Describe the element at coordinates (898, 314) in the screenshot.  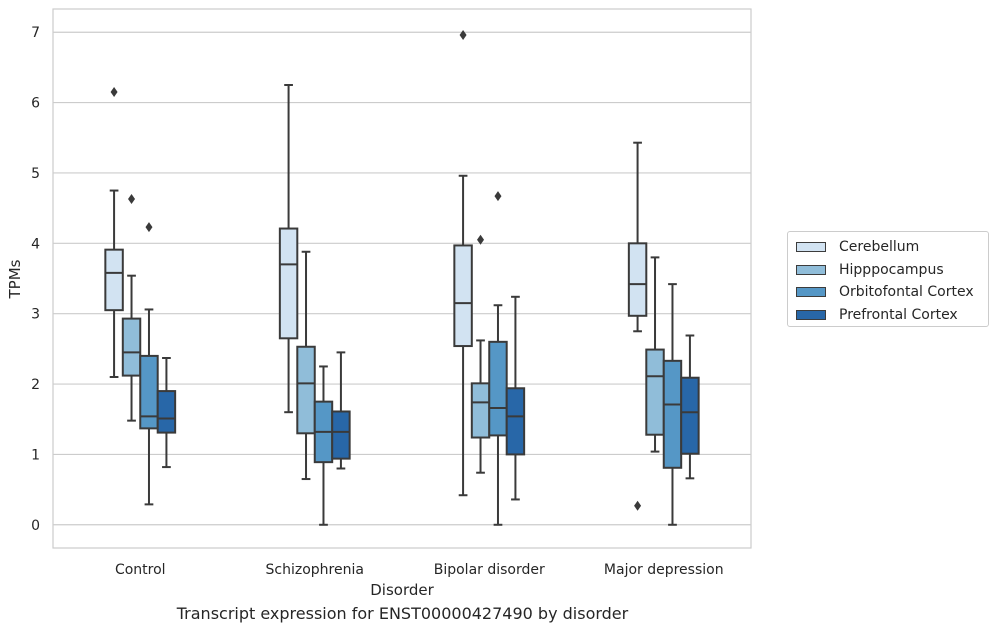
I see `legend-label: Prefrontal Cortex` at that location.